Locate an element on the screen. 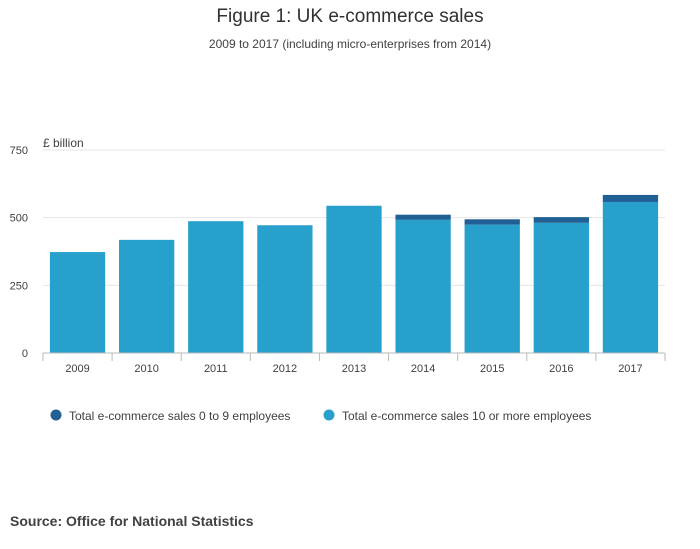 The width and height of the screenshot is (700, 549). y-axis-label: £ billion is located at coordinates (63, 143).